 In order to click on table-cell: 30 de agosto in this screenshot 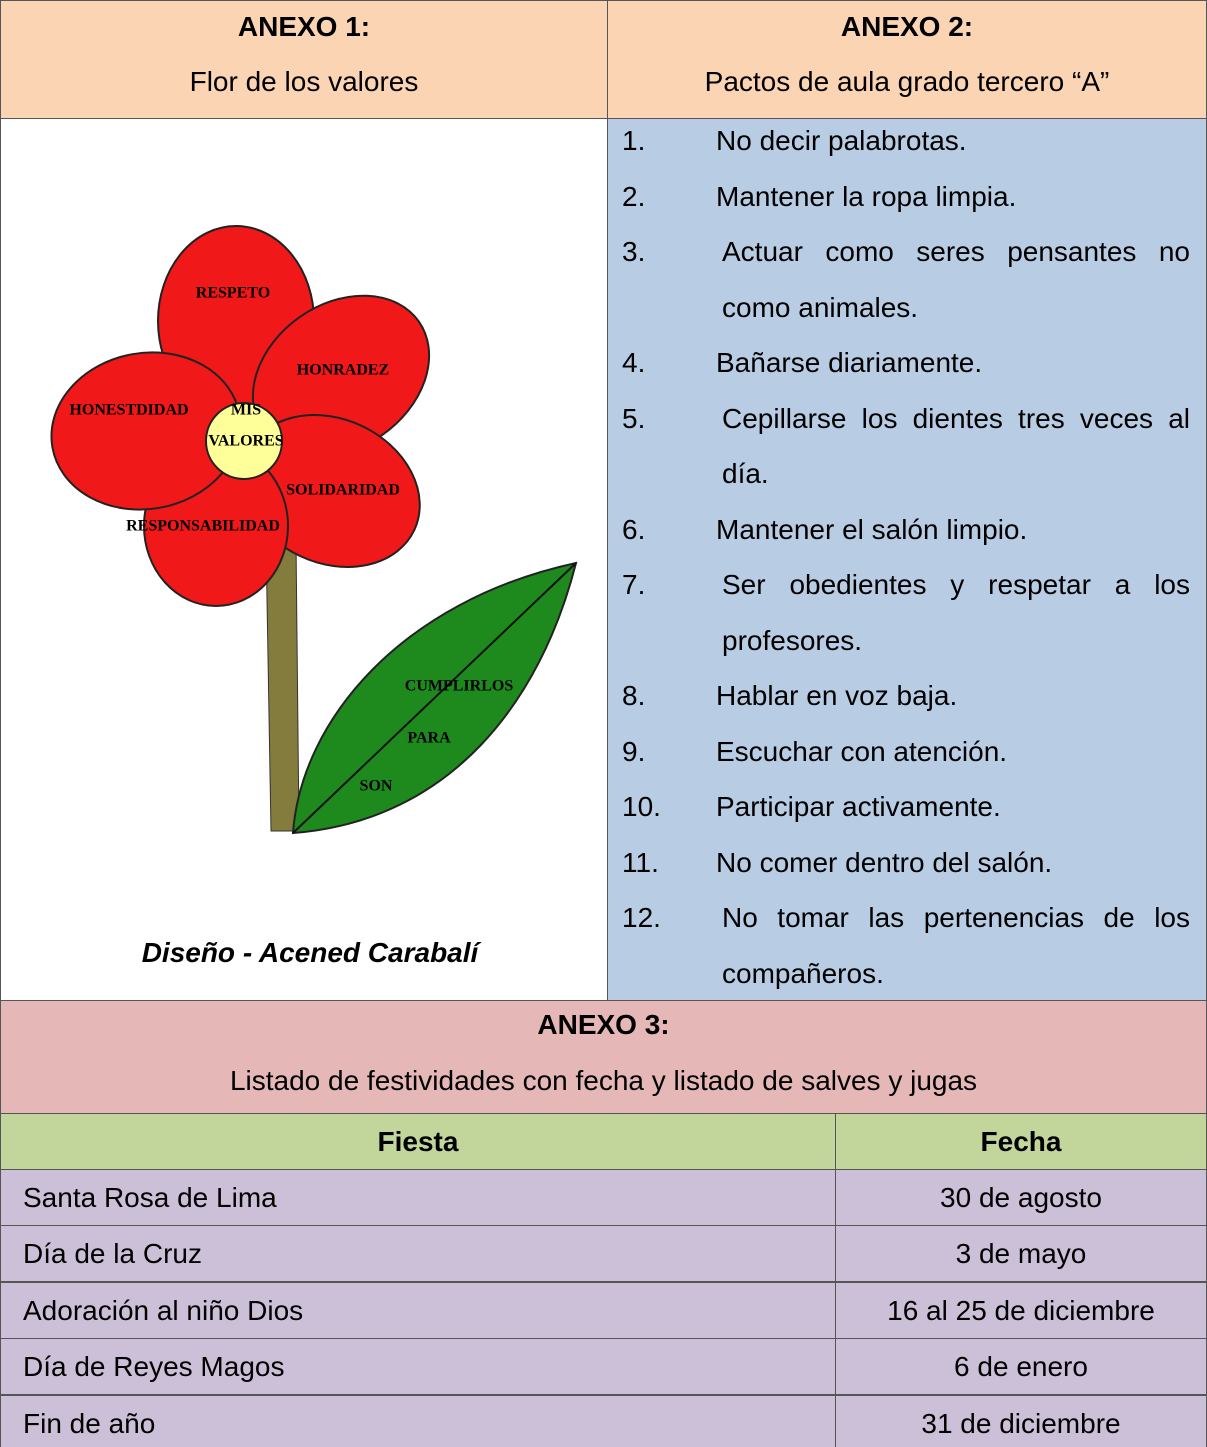, I will do `click(1021, 1197)`.